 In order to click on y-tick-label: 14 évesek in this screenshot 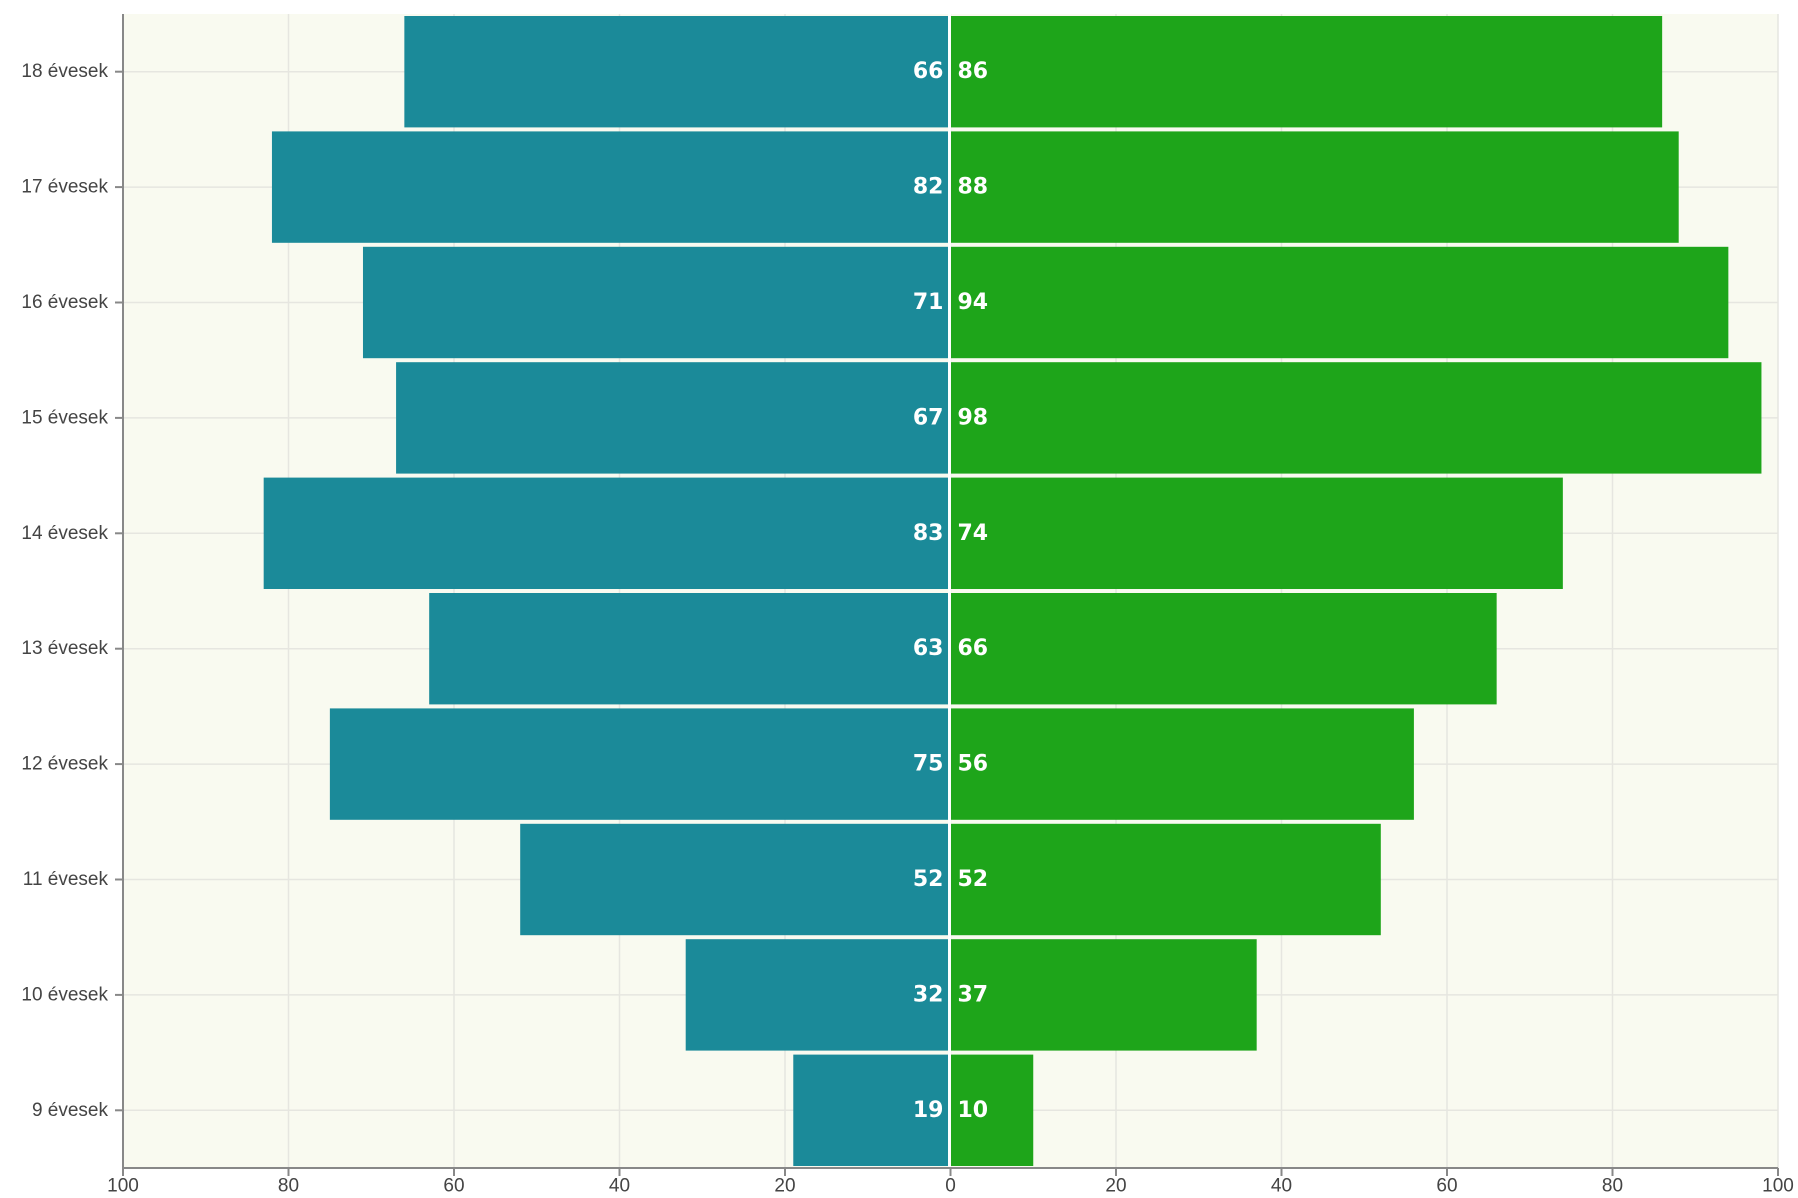, I will do `click(64, 533)`.